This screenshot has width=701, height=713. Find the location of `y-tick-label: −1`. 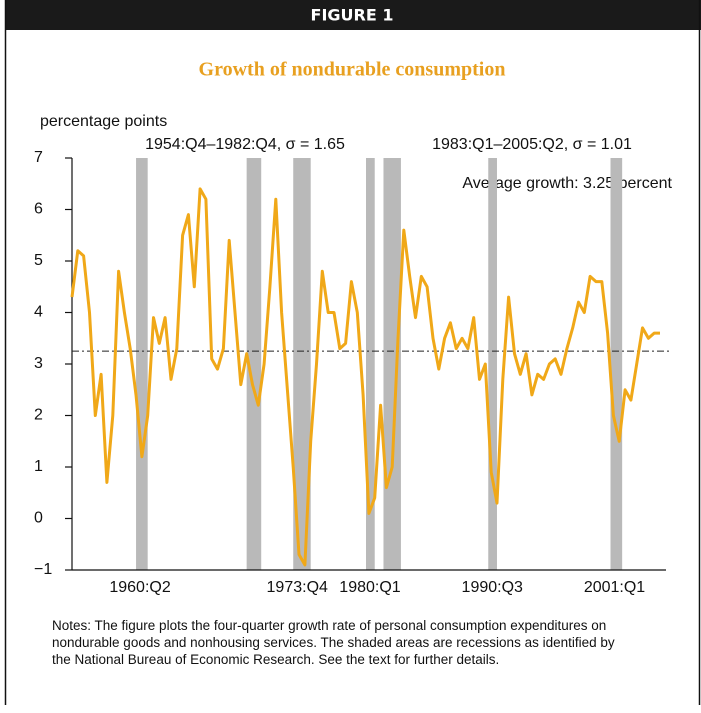

y-tick-label: −1 is located at coordinates (43, 569).